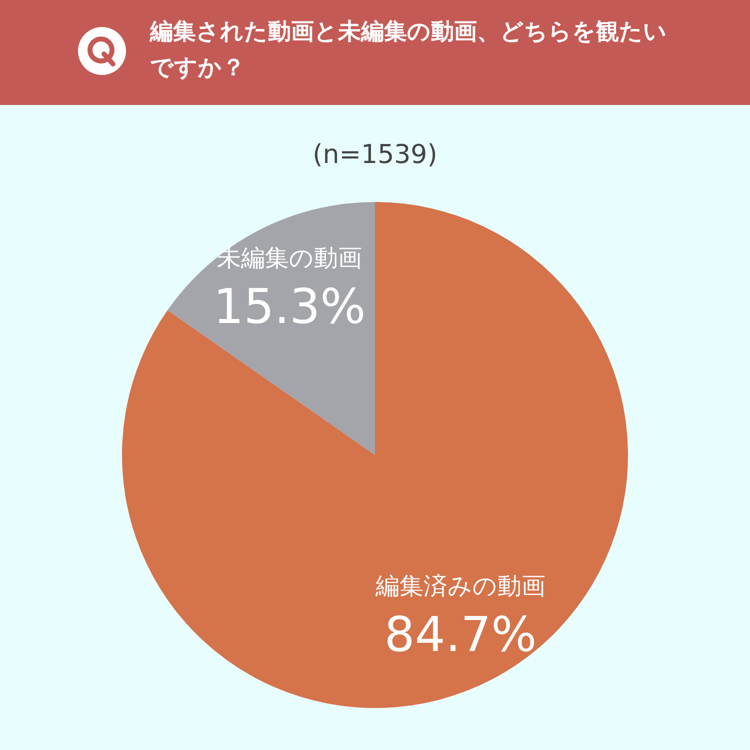 This screenshot has width=750, height=750. I want to click on data-label: 84.7%, so click(460, 635).